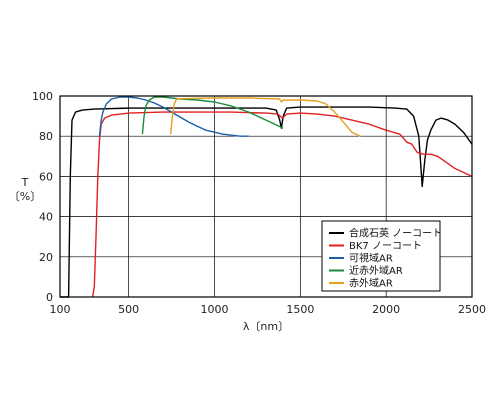 The height and width of the screenshot is (417, 500). What do you see at coordinates (46, 217) in the screenshot?
I see `y-tick-label: 40` at bounding box center [46, 217].